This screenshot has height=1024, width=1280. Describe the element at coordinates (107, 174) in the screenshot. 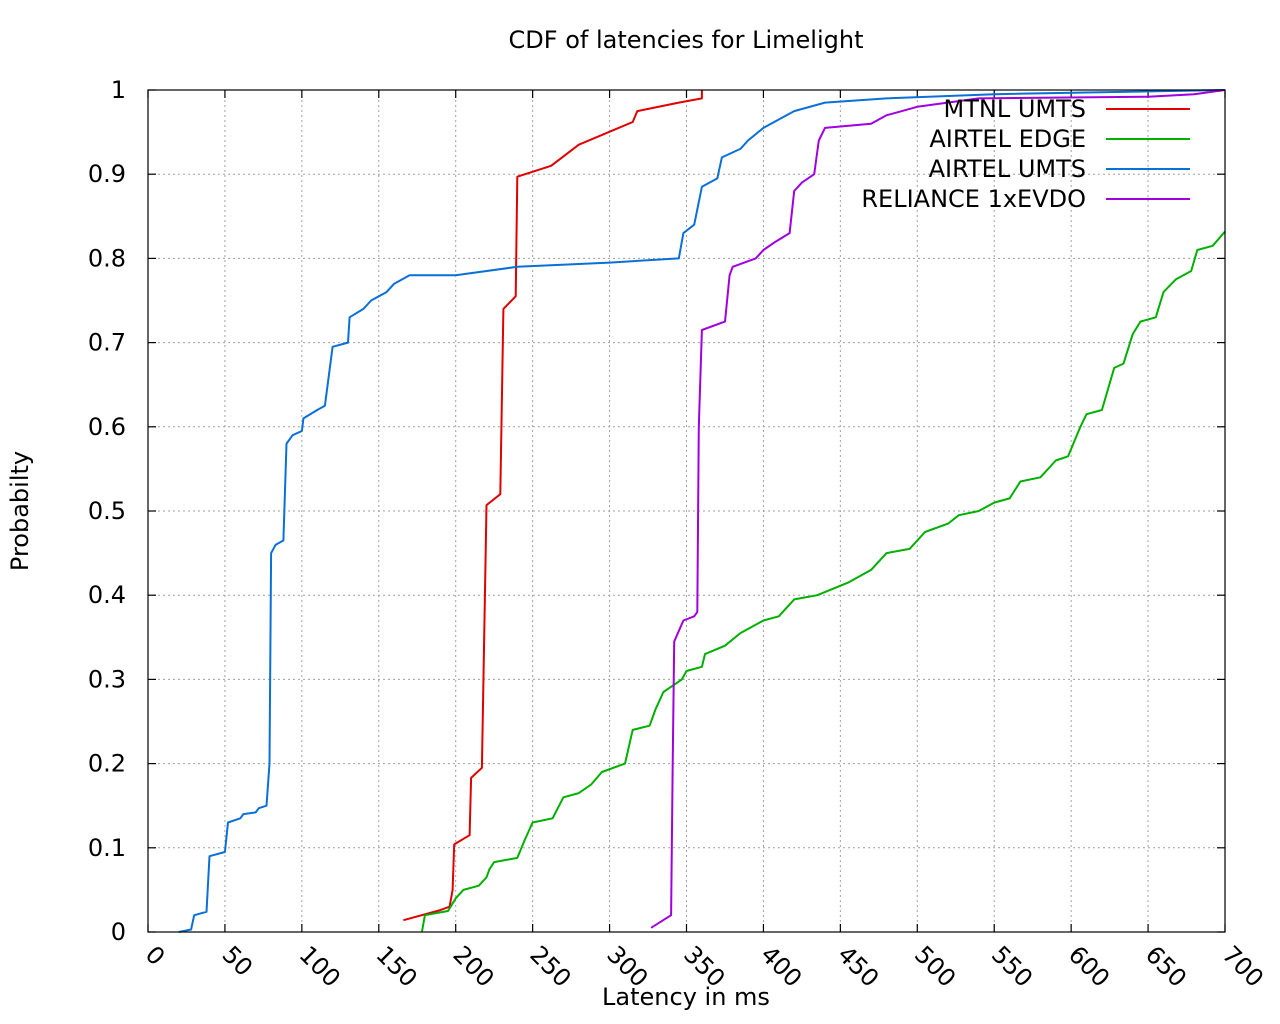

I see `y-tick-label: 0.9` at that location.